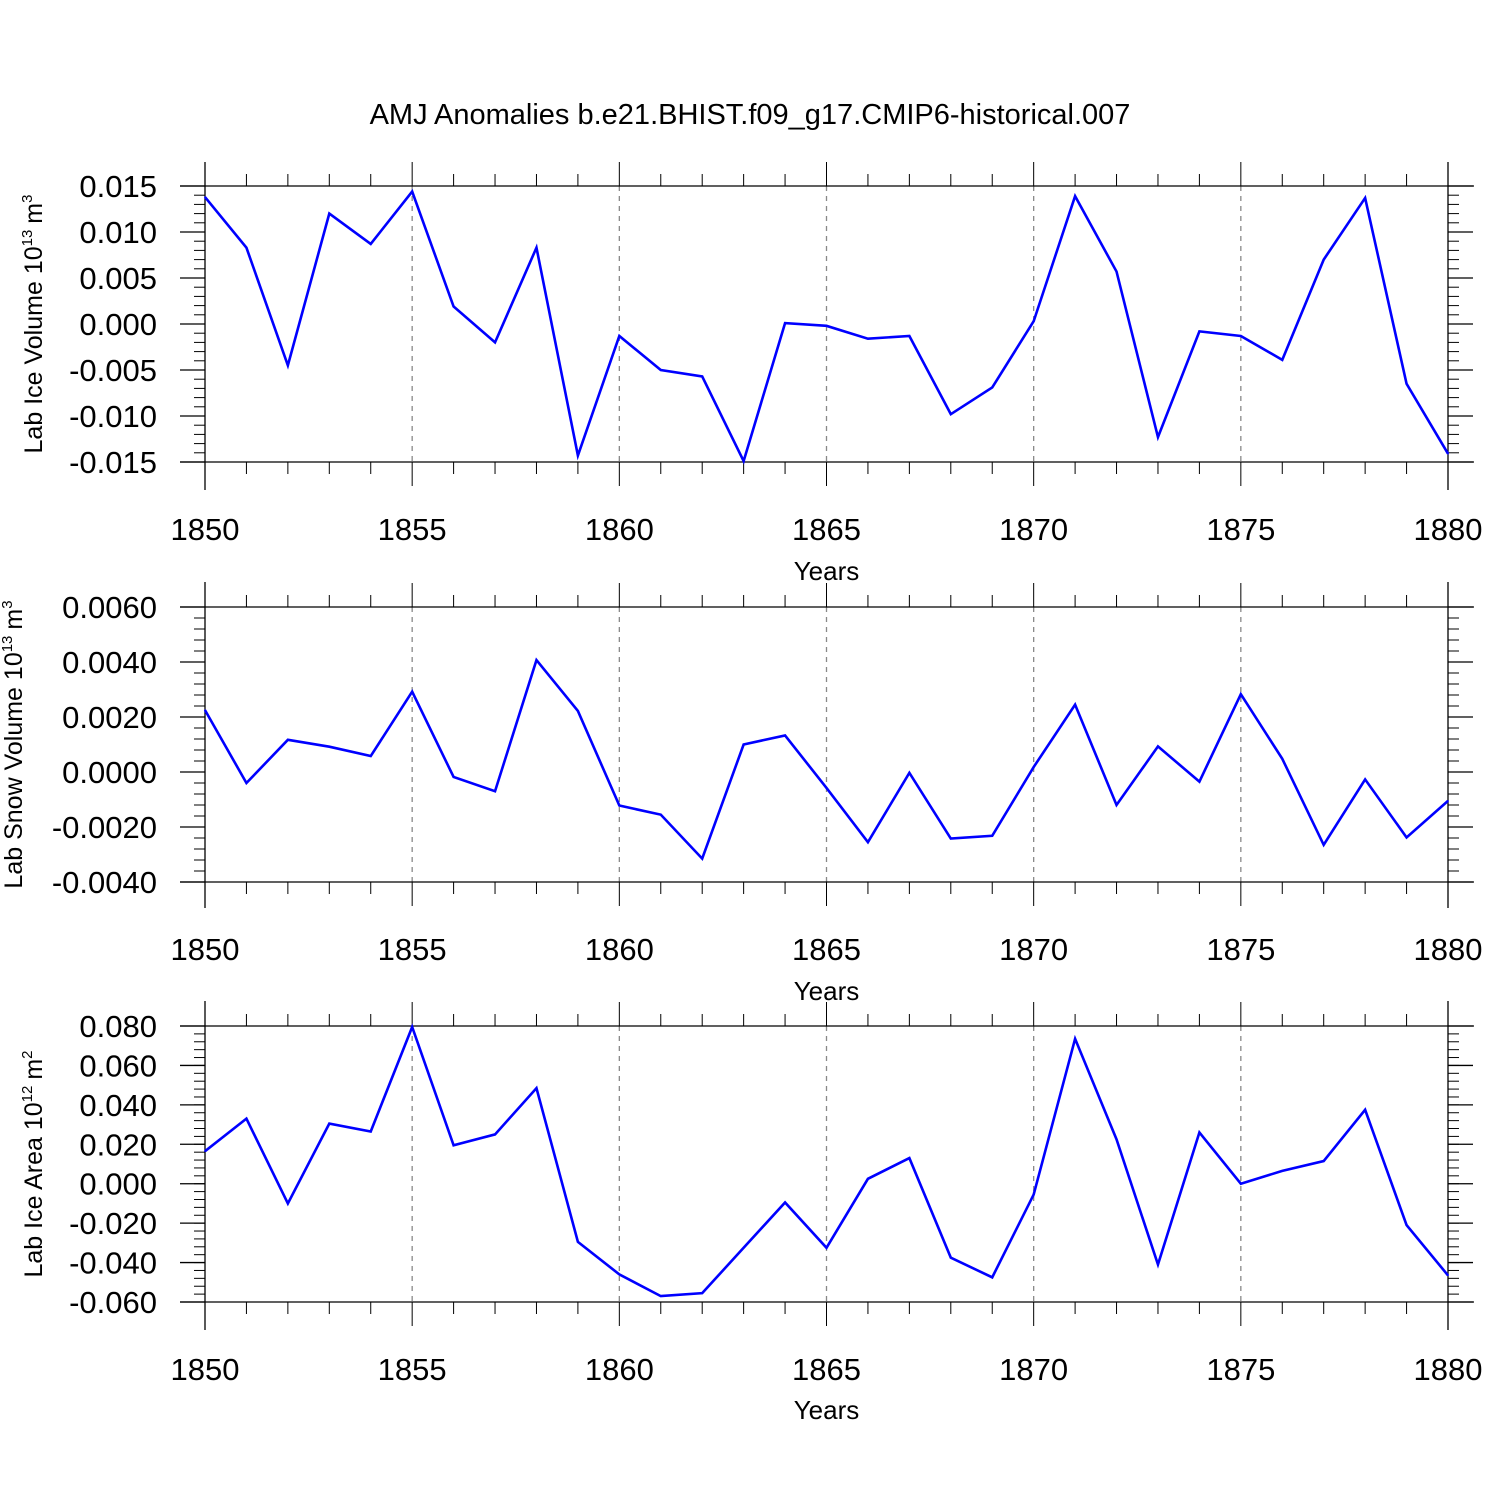 The image size is (1500, 1500). What do you see at coordinates (1240, 949) in the screenshot?
I see `snow-volume-x-tick-label: 1875` at bounding box center [1240, 949].